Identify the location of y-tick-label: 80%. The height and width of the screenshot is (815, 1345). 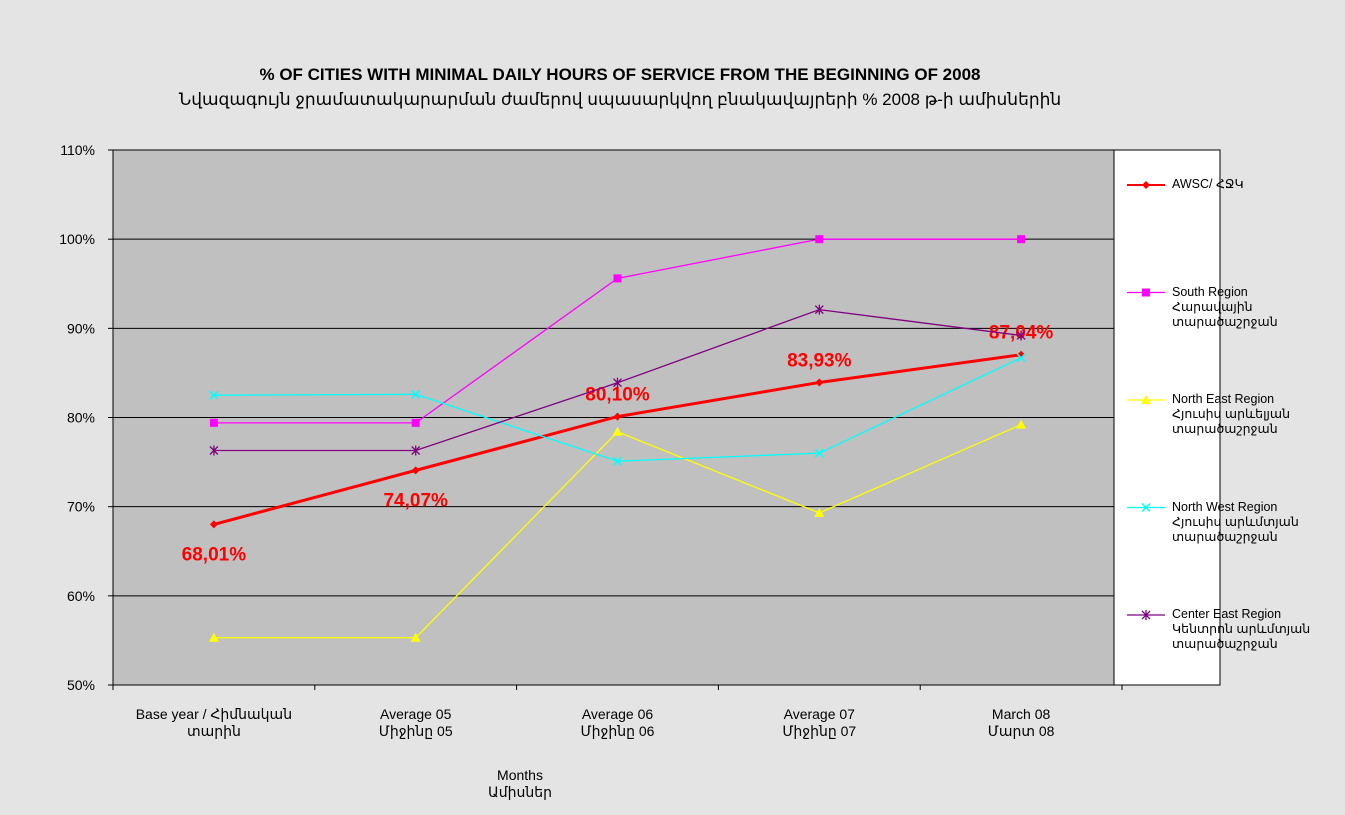
(81, 418).